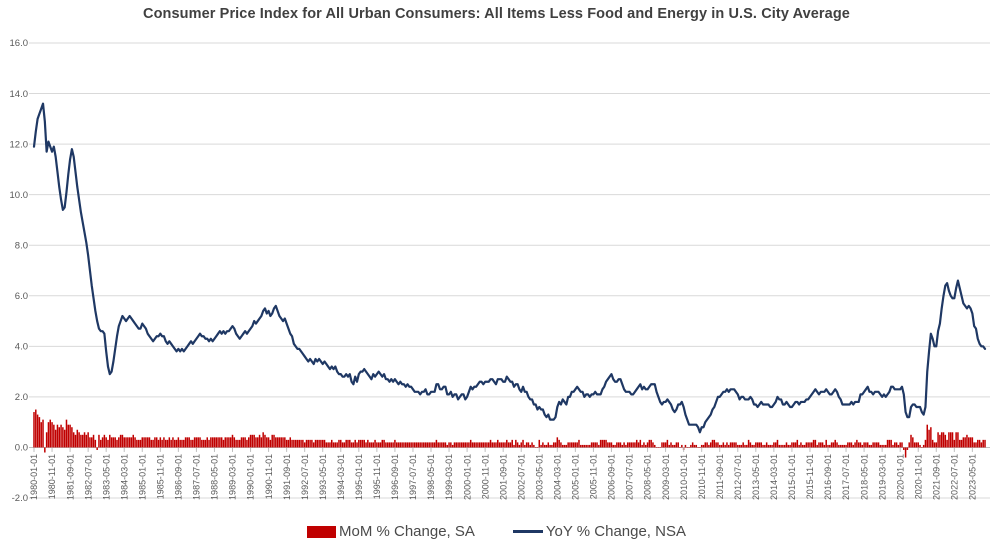  I want to click on x-tick-label: 1991-09-01, so click(287, 477).